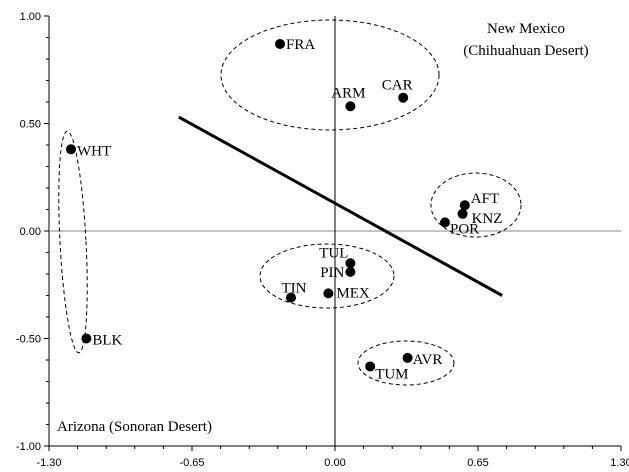 Image resolution: width=629 pixels, height=472 pixels. What do you see at coordinates (191, 463) in the screenshot?
I see `x-tick-label: -0.65` at bounding box center [191, 463].